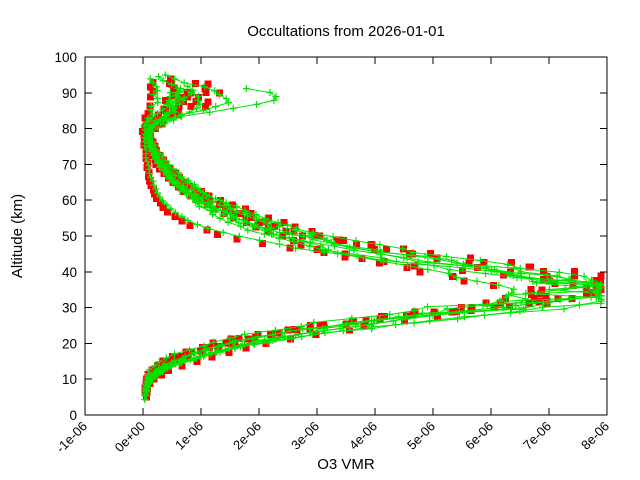 The height and width of the screenshot is (480, 640). Describe the element at coordinates (73, 415) in the screenshot. I see `y-tick-label: 0` at that location.